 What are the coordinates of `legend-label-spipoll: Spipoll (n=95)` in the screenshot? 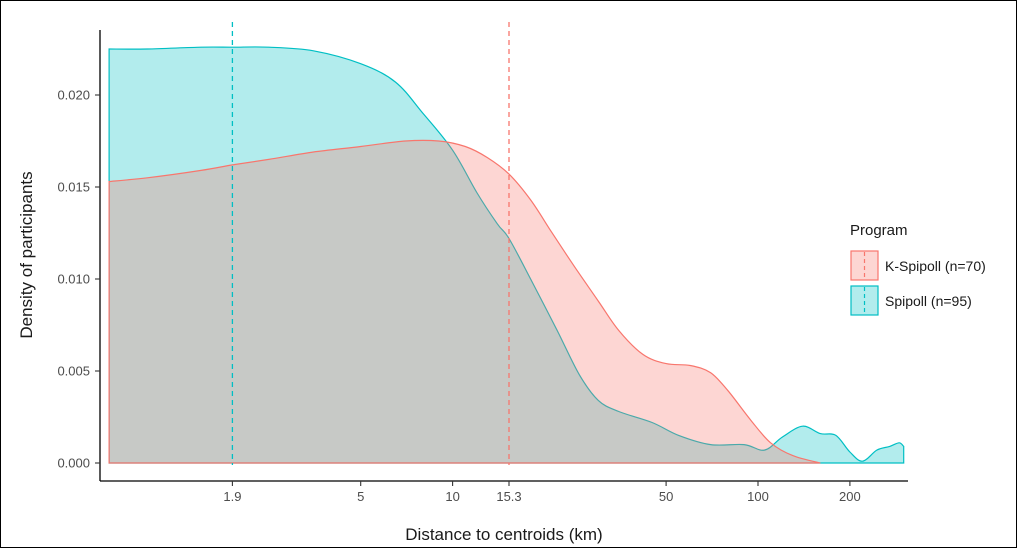 It's located at (928, 301).